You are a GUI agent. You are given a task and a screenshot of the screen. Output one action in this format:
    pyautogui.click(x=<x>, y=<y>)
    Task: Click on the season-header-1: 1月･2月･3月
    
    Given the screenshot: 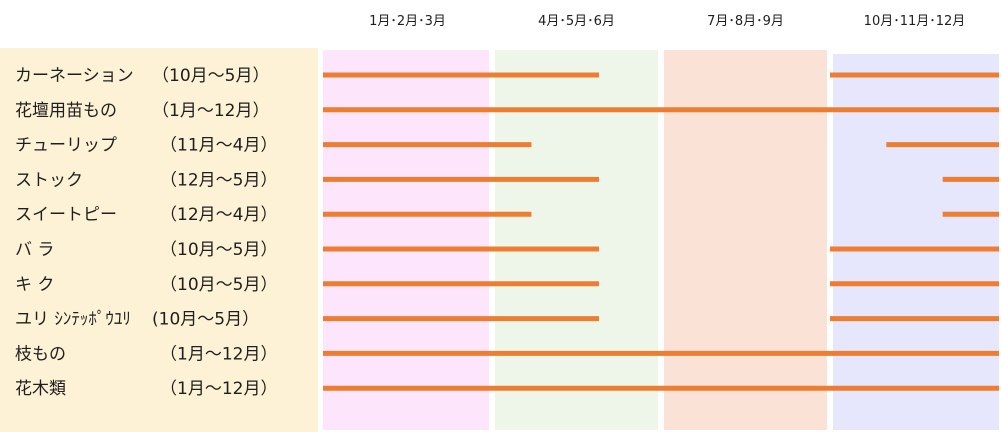 What is the action you would take?
    pyautogui.click(x=407, y=21)
    